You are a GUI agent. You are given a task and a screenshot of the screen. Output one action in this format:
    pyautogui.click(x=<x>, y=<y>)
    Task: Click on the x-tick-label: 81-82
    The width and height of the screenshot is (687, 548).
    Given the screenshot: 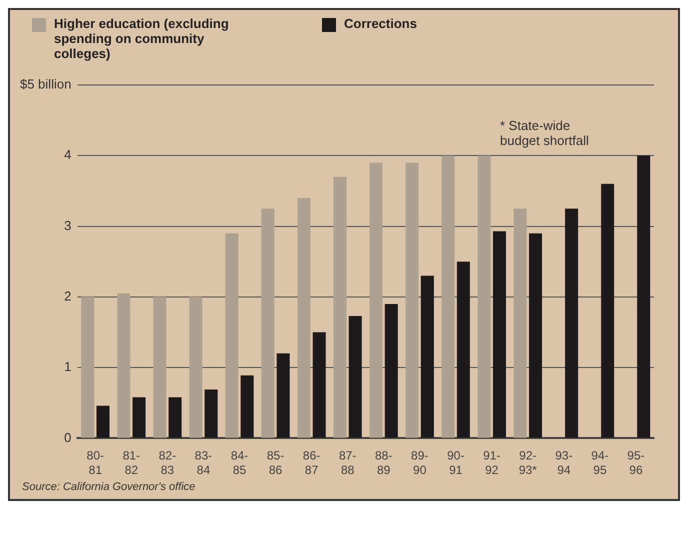 What is the action you would take?
    pyautogui.click(x=131, y=463)
    